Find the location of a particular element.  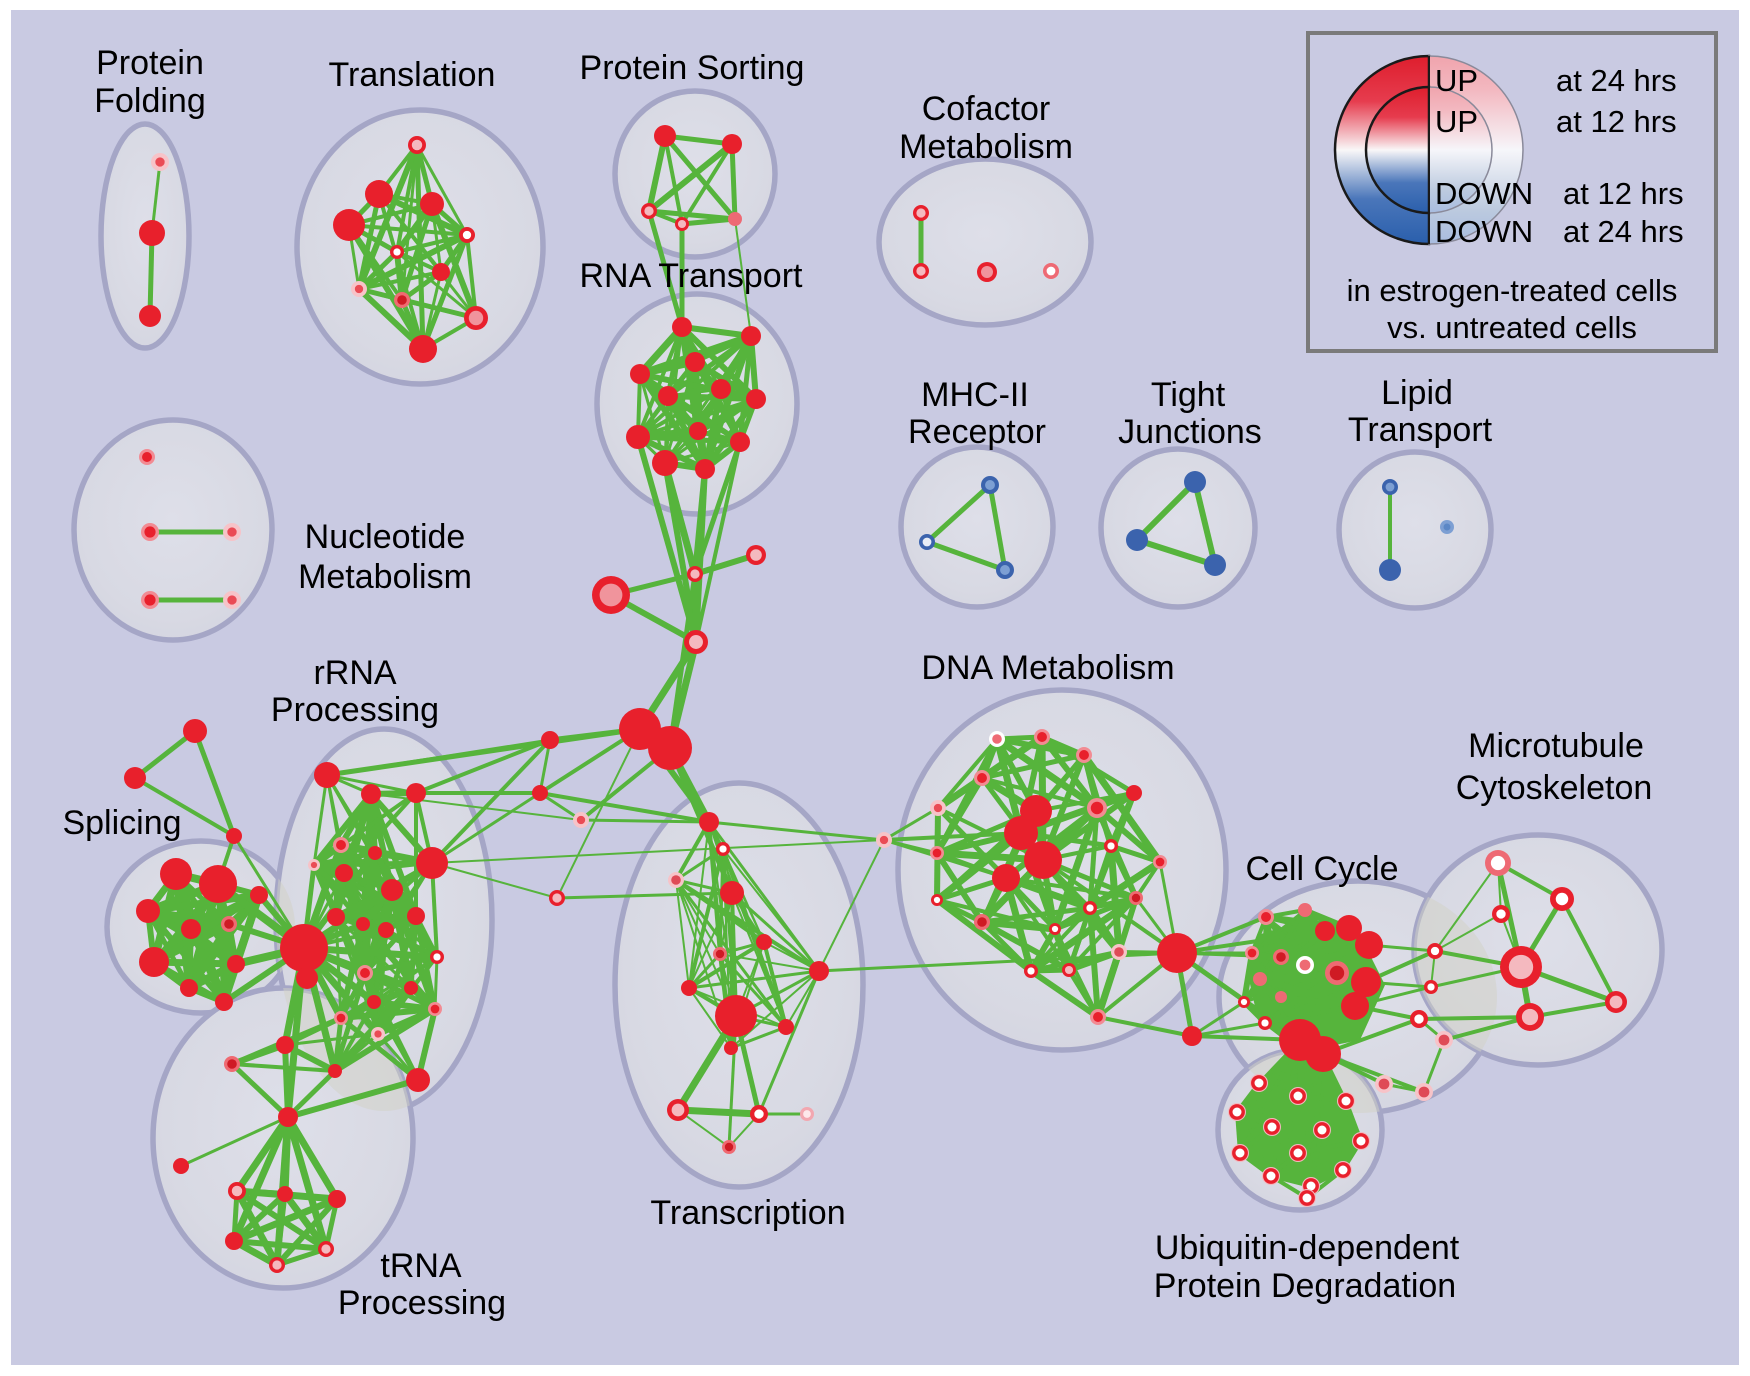

svg-text: Junctions is located at coordinates (1190, 432).